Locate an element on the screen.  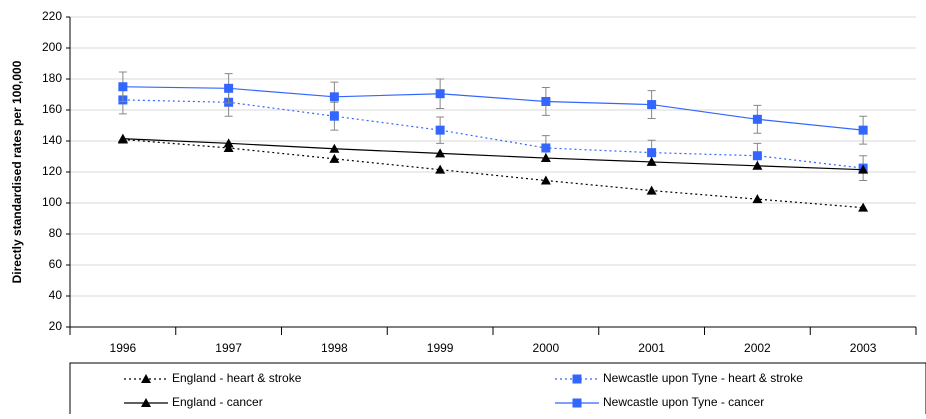
x-tick-label: 2003 is located at coordinates (863, 348).